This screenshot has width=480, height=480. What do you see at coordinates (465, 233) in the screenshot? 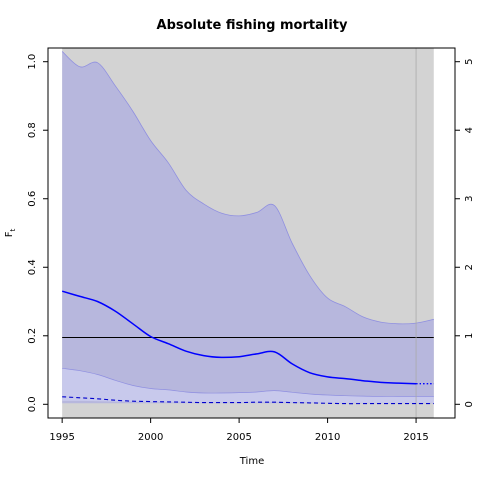
I see `y2-axis-right: 0 1 2 3 4 5` at bounding box center [465, 233].